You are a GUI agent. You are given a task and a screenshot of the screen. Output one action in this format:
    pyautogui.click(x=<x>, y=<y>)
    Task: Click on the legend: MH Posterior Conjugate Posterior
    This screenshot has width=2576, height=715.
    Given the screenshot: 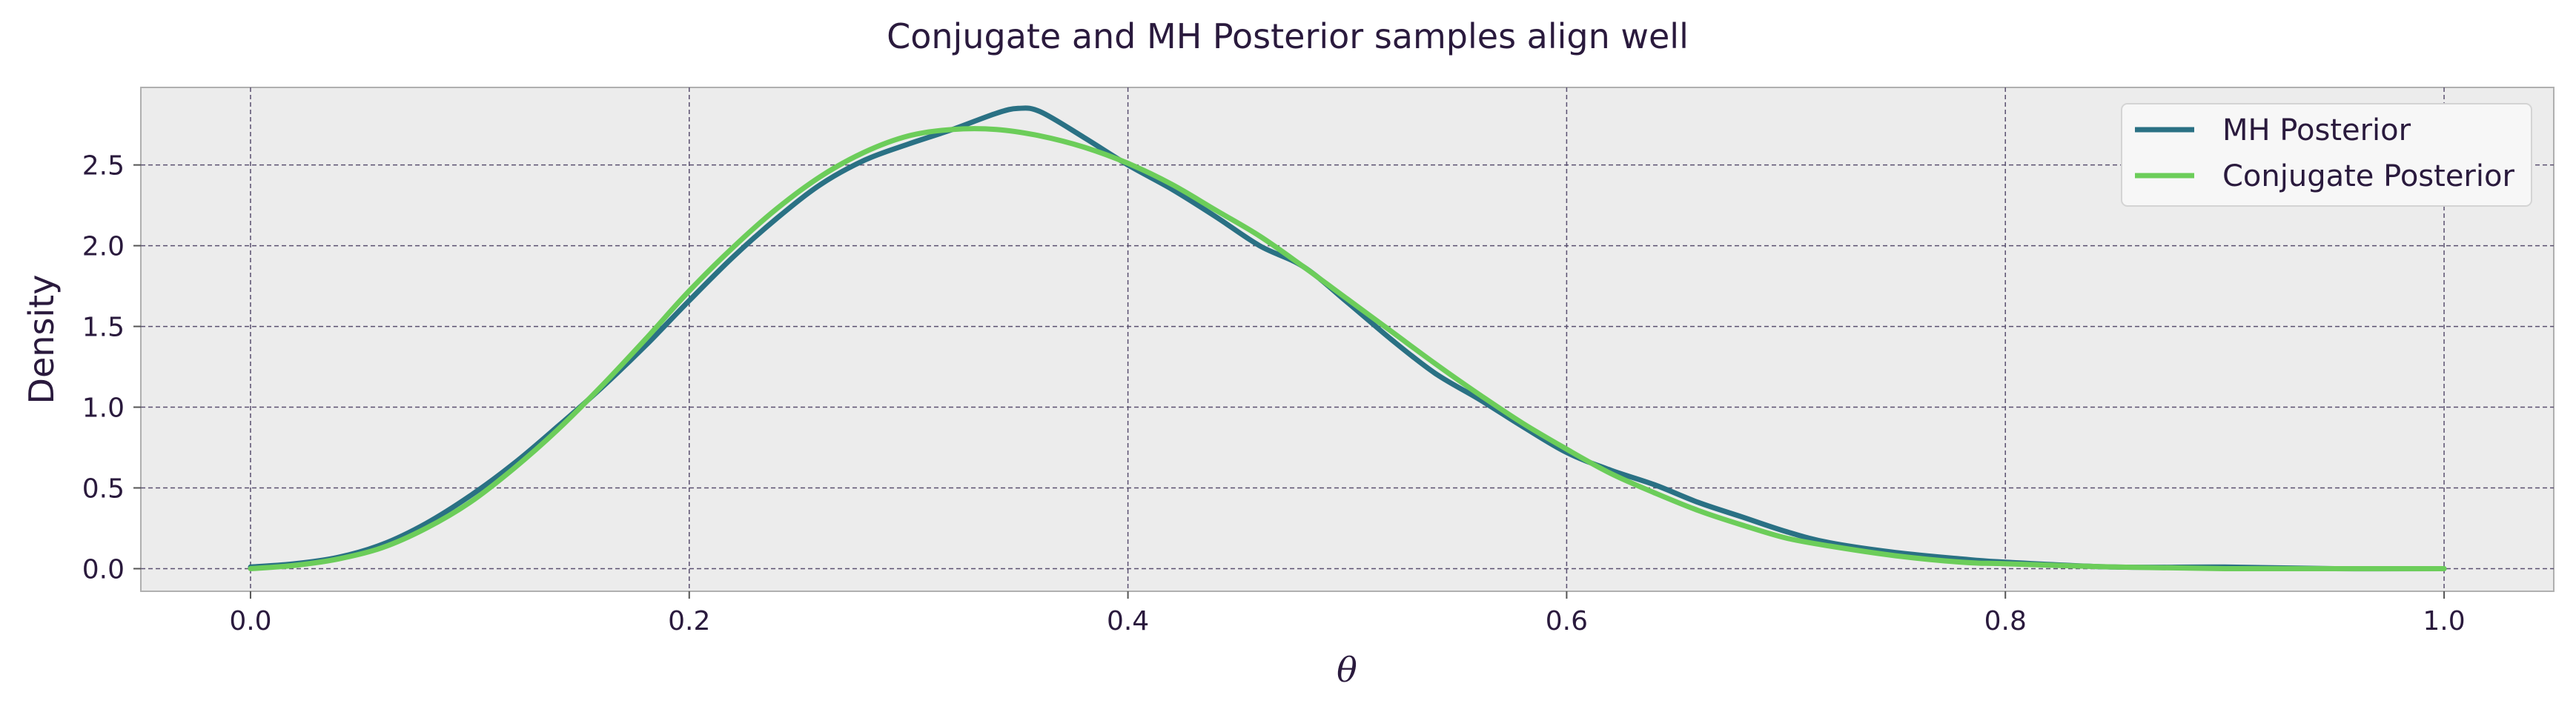 What is the action you would take?
    pyautogui.click(x=2326, y=155)
    